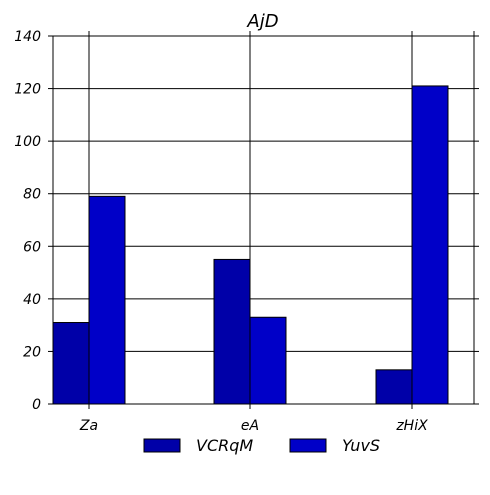 This screenshot has width=490, height=495. What do you see at coordinates (32, 195) in the screenshot?
I see `y-tick-label: 80` at bounding box center [32, 195].